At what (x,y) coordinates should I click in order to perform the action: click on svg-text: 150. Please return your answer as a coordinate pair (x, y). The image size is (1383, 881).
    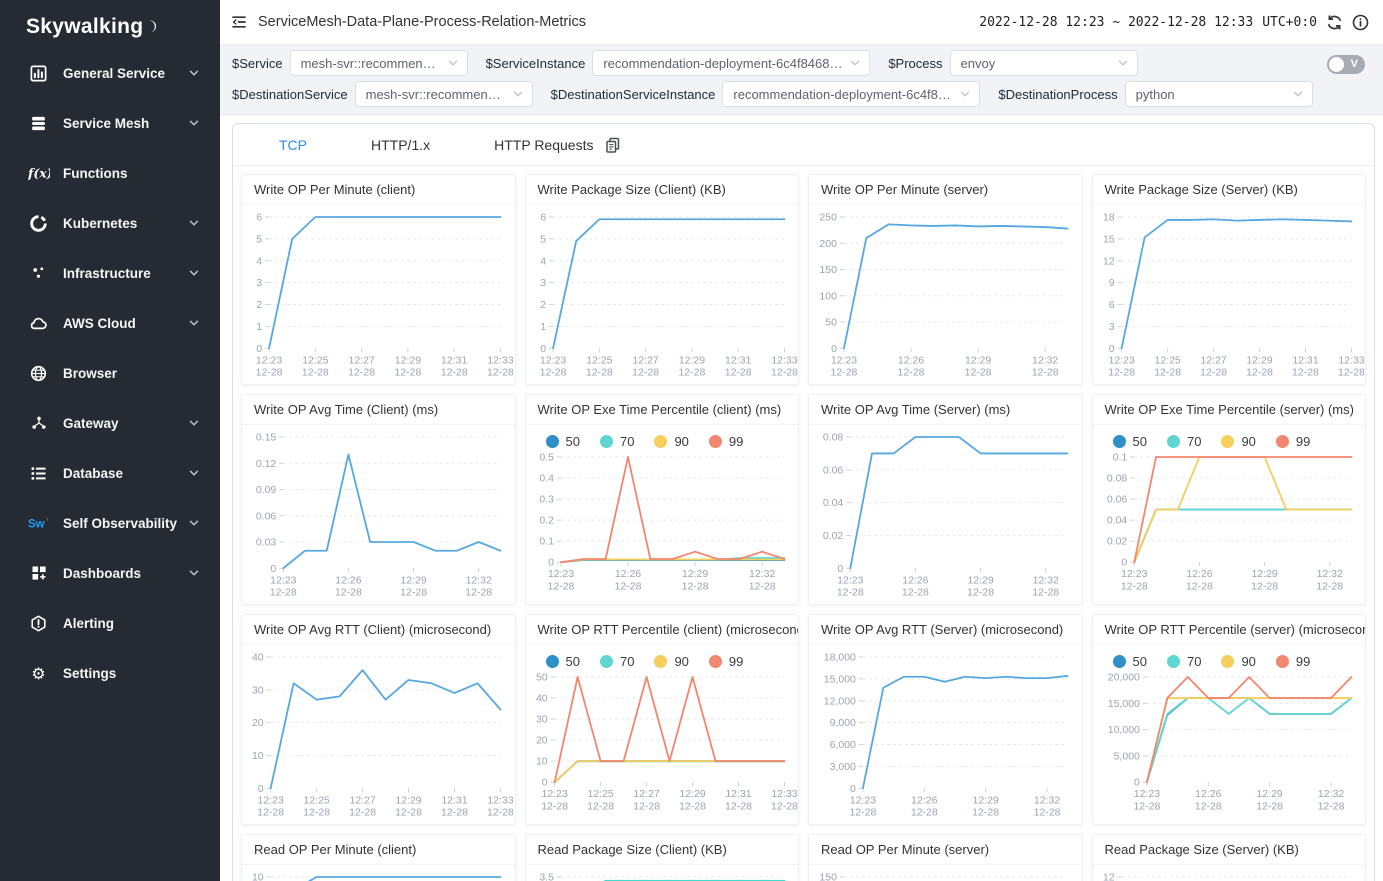
    Looking at the image, I should click on (828, 270).